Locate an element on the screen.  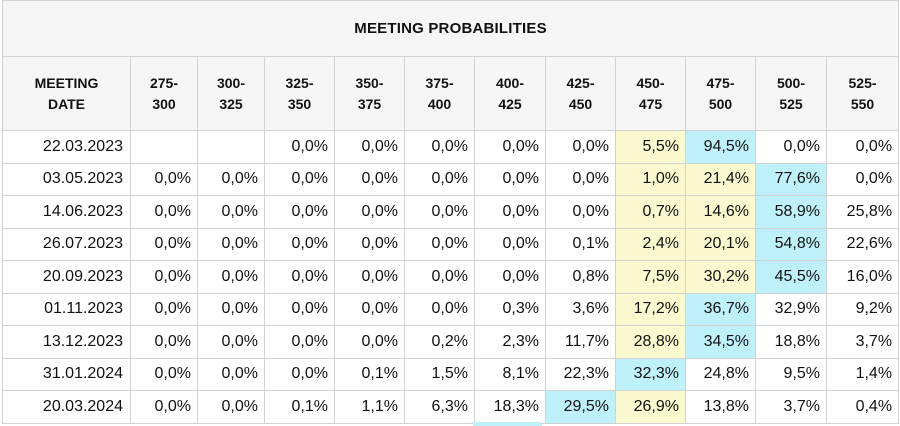
column-header-rate-range: 400- 425 is located at coordinates (510, 93).